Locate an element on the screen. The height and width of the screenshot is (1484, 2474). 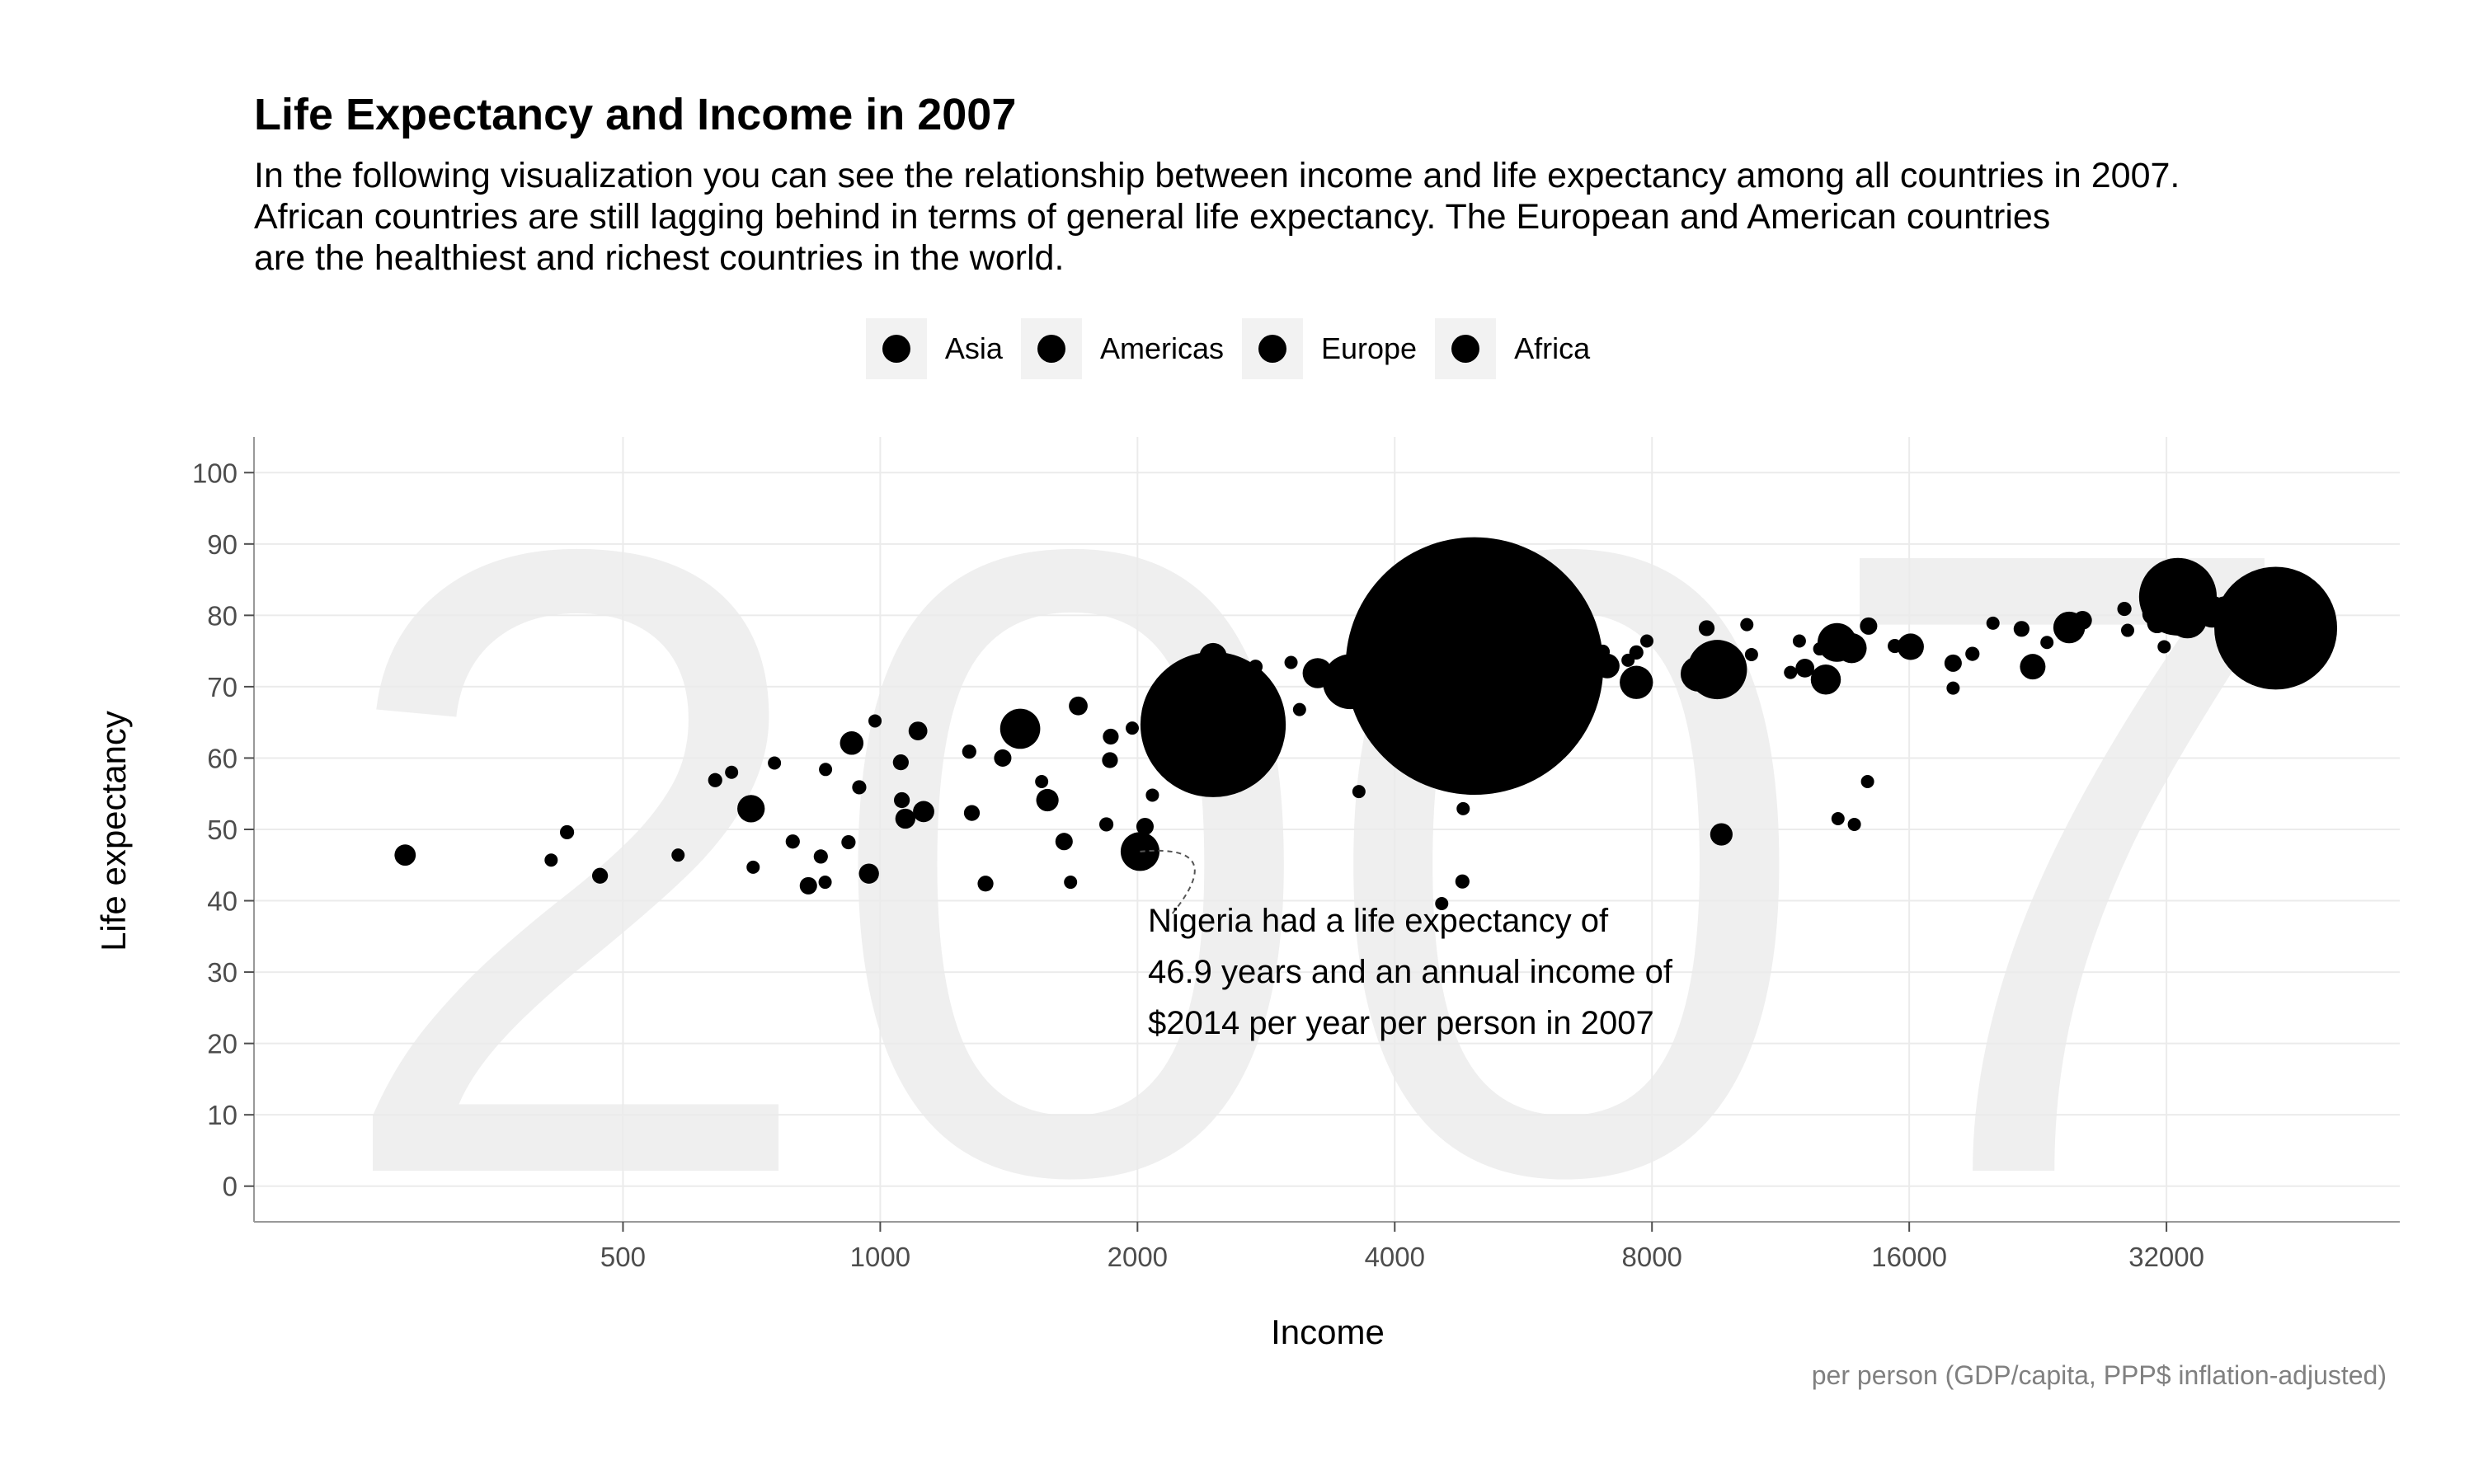
x-tick-label: 4000 is located at coordinates (1395, 1257).